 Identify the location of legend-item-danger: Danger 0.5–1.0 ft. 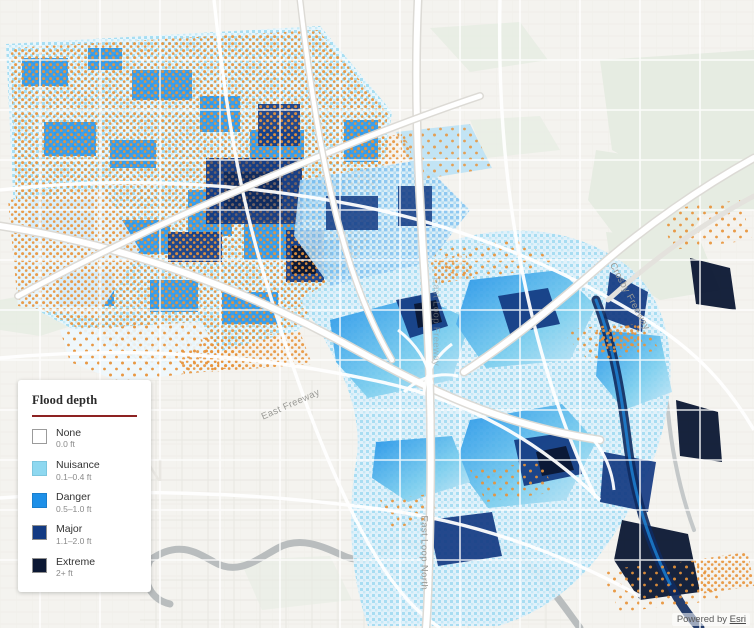
(84, 502).